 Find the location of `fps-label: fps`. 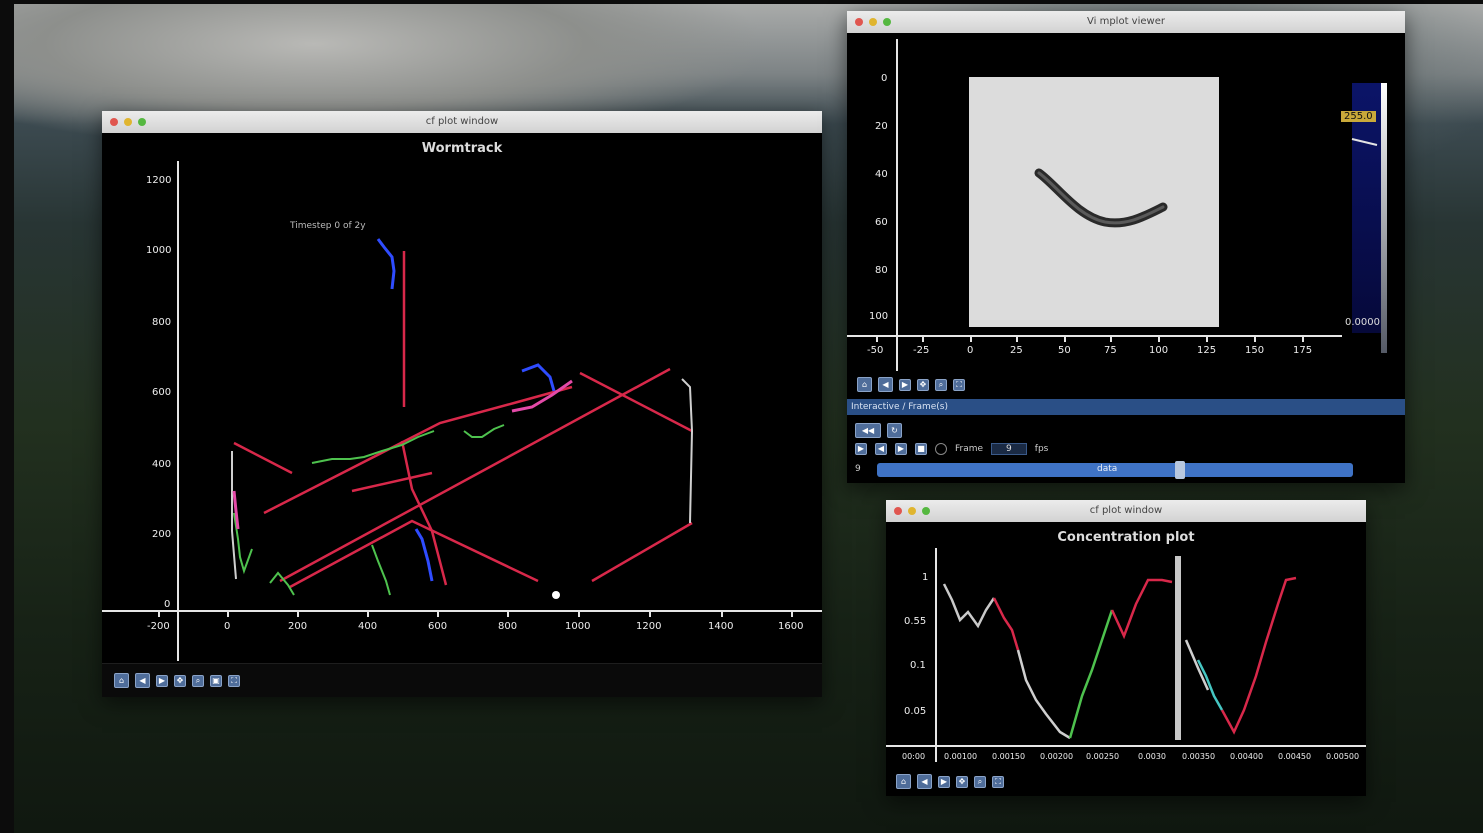

fps-label: fps is located at coordinates (1041, 449).